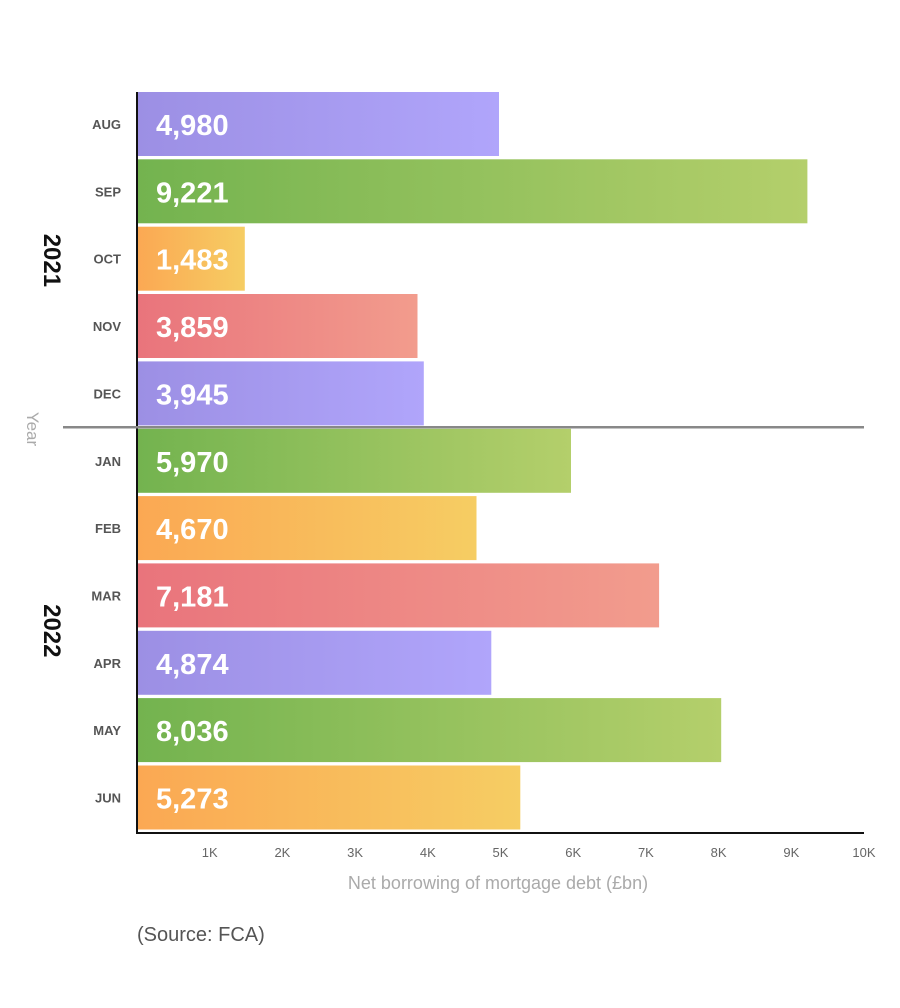 The height and width of the screenshot is (1008, 900). I want to click on bar-dec, so click(280, 393).